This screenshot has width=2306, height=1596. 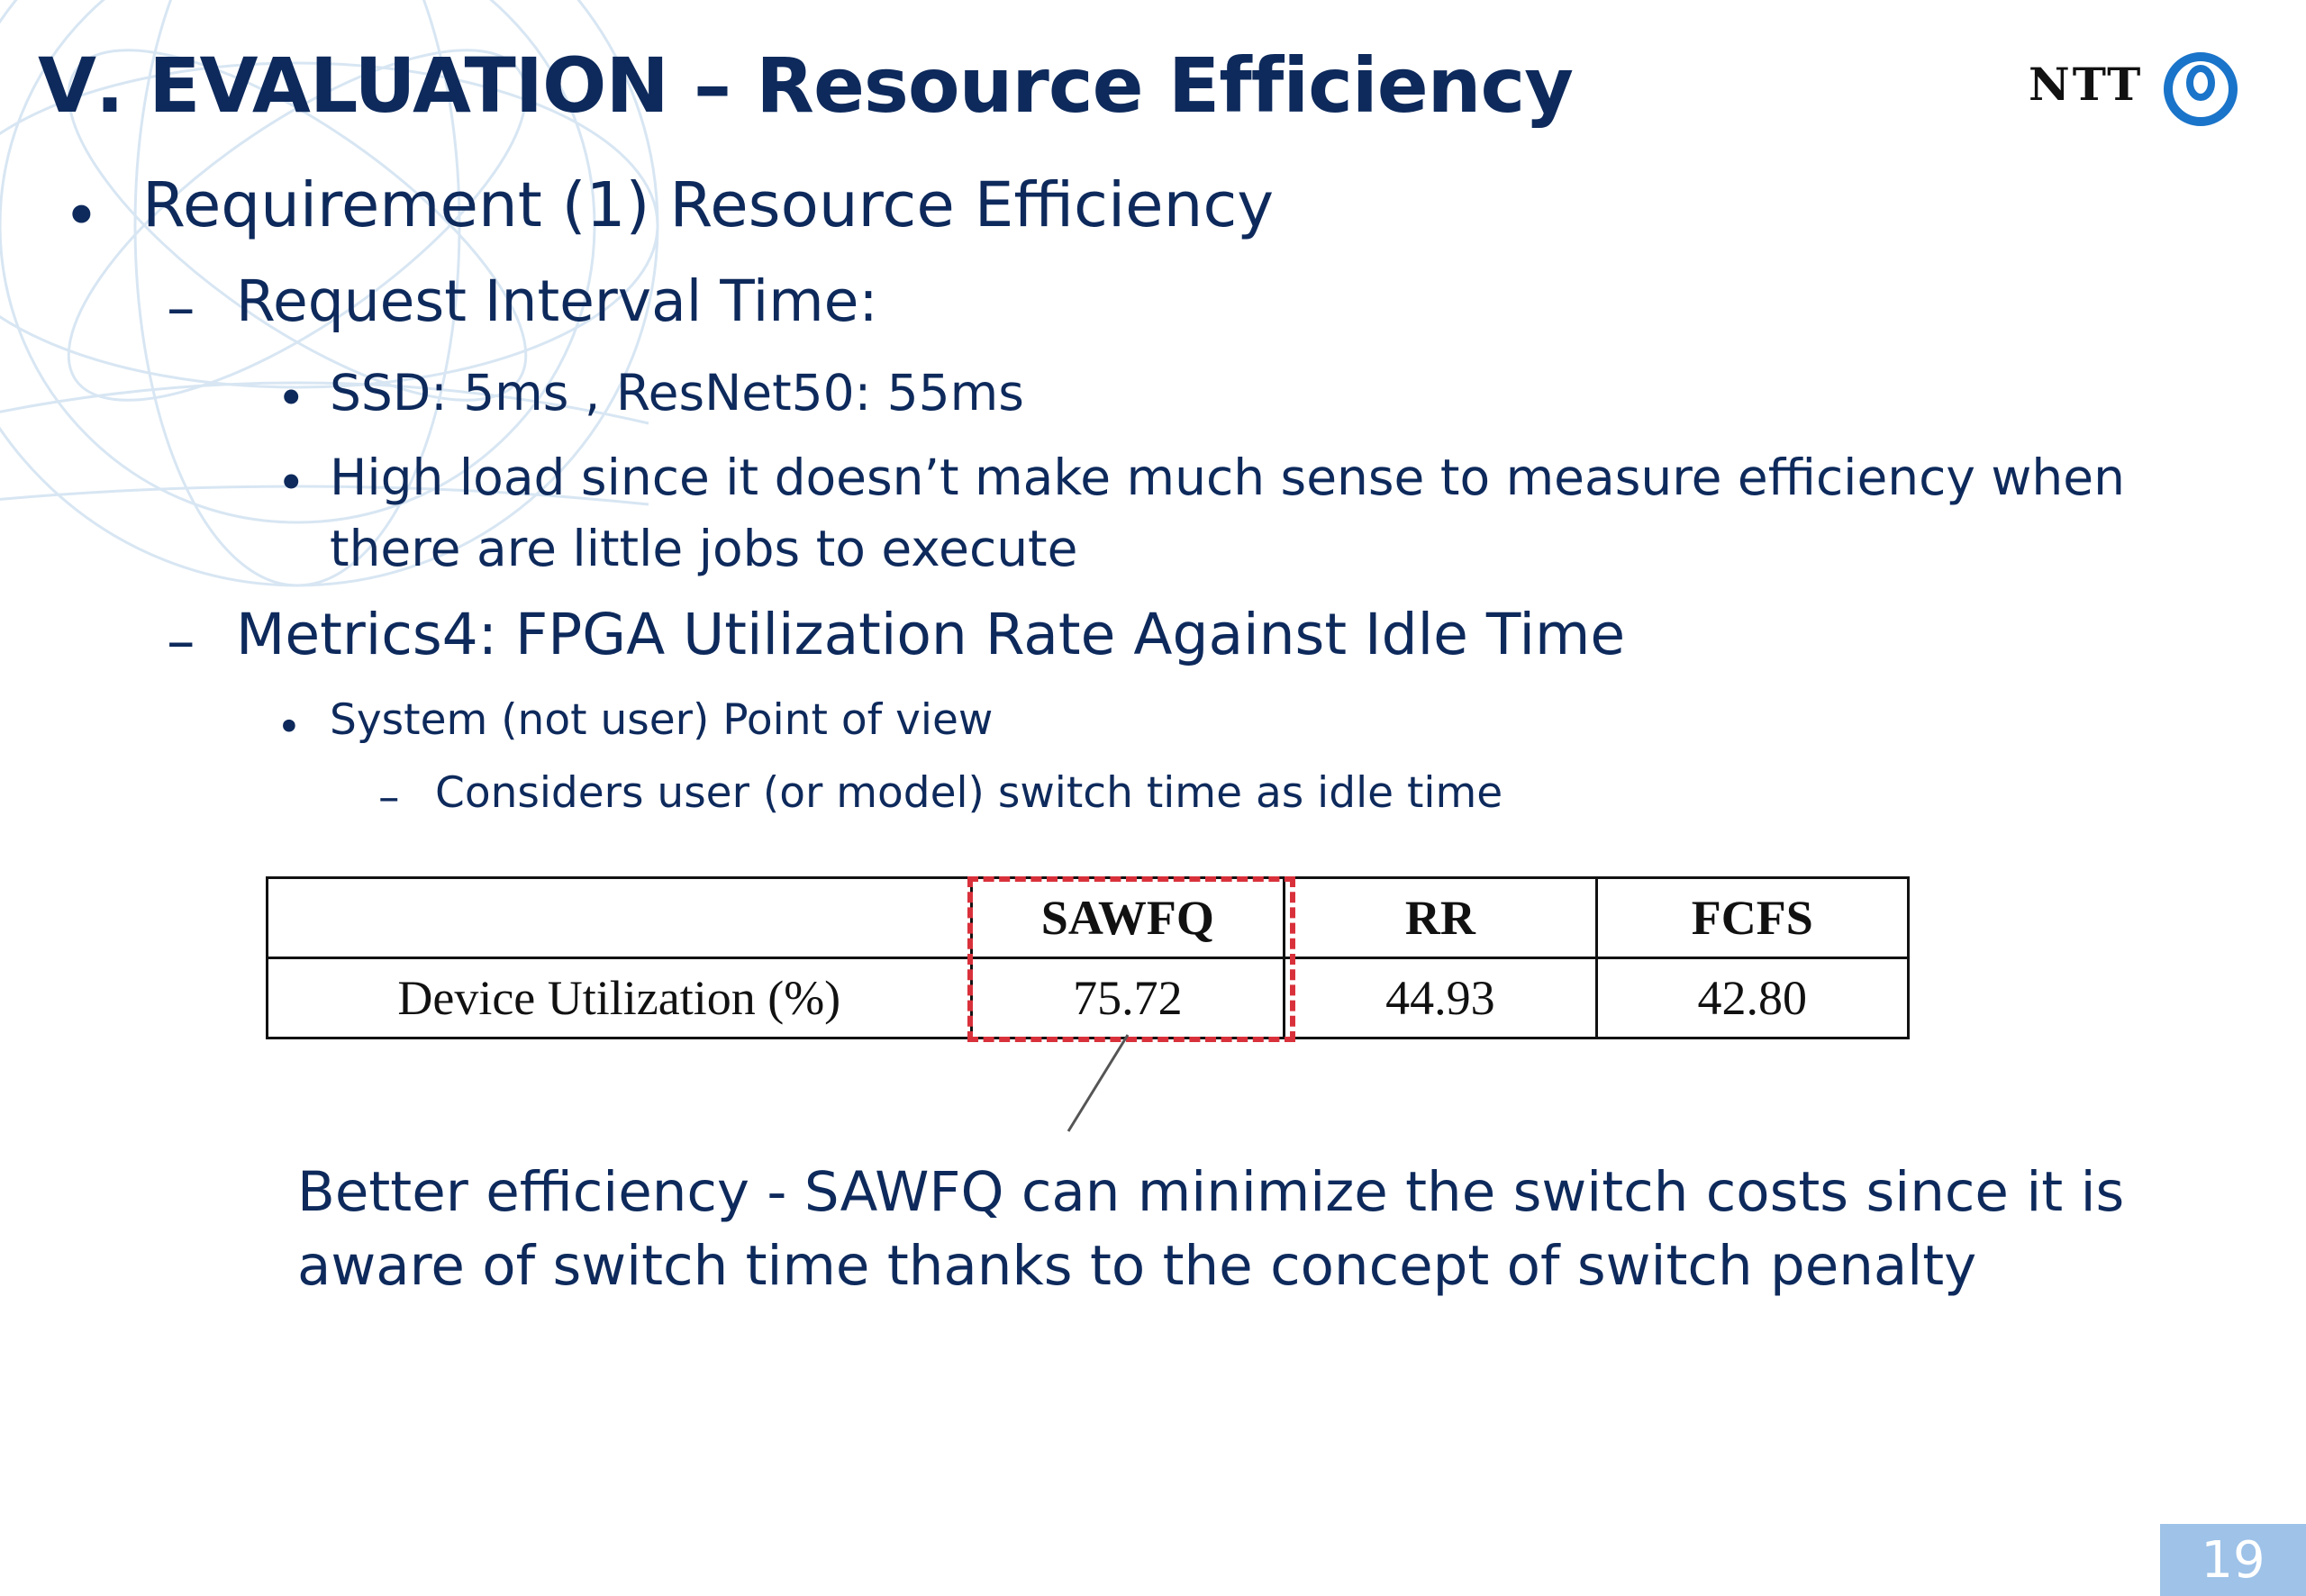 I want to click on globe-watermark, so click(x=329, y=293).